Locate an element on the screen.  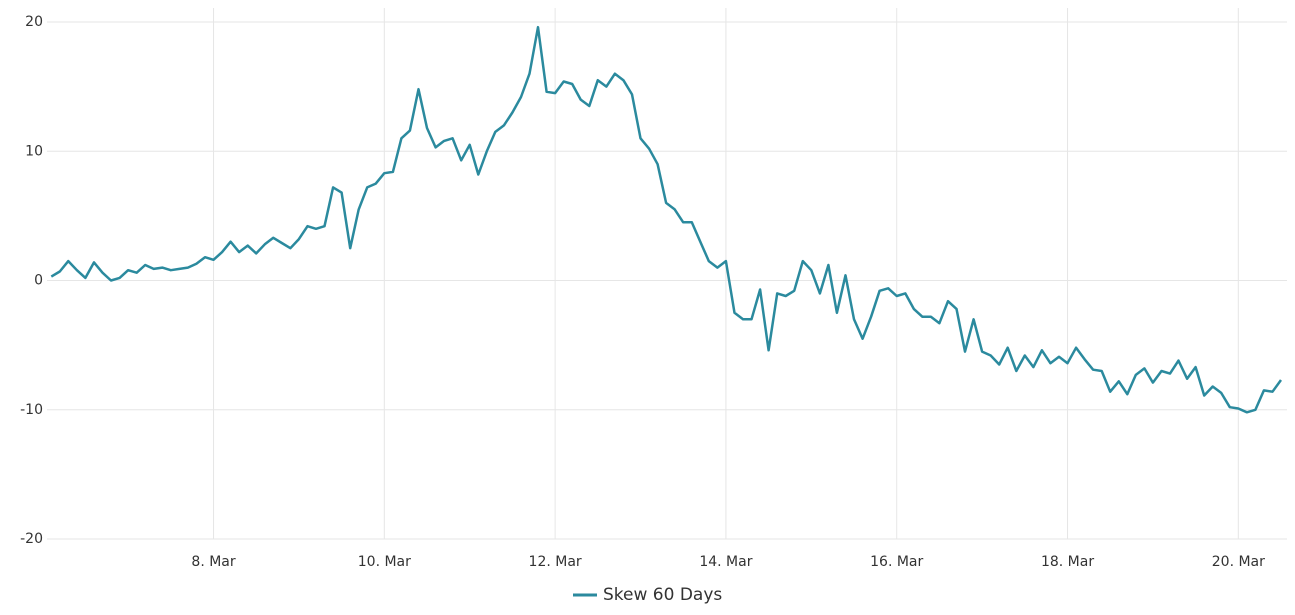
x-tick-label: 14. Mar is located at coordinates (725, 562).